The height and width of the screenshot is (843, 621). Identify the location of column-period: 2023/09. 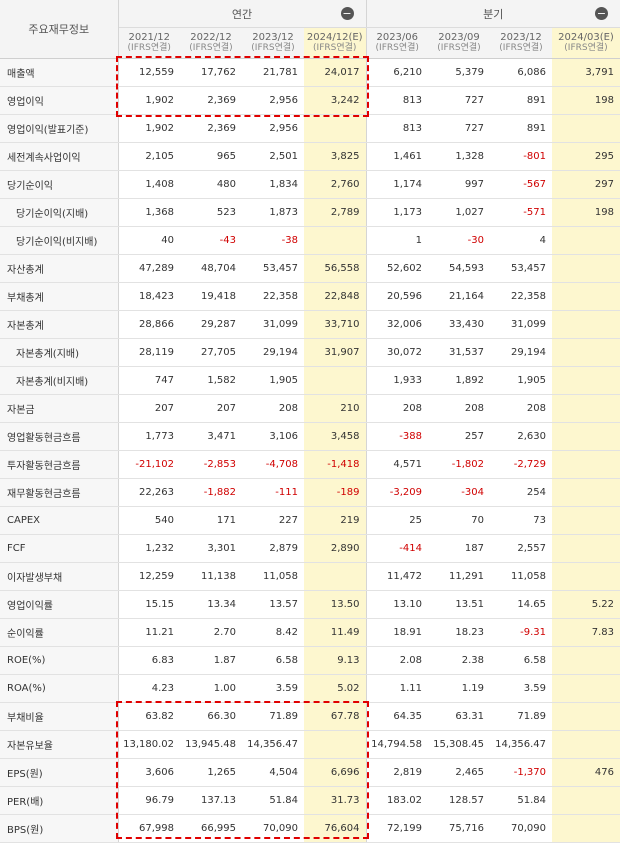
(459, 37).